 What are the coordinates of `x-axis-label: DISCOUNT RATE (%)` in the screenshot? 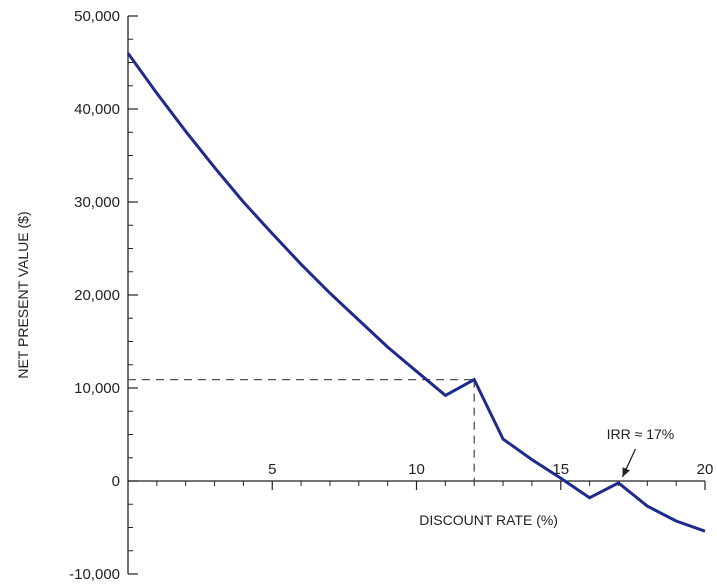 It's located at (488, 520).